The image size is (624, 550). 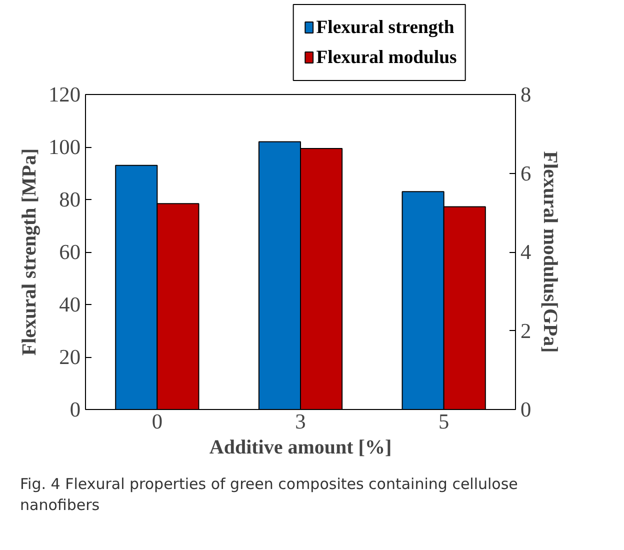 I want to click on y-axis-title: Flexural strength [MPa], so click(x=29, y=252).